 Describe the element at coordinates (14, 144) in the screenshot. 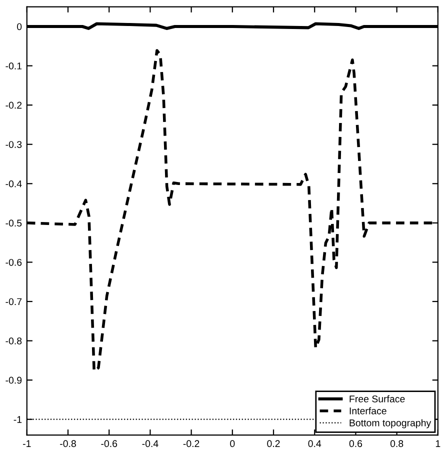

I see `y-tick-label: -0.3` at that location.